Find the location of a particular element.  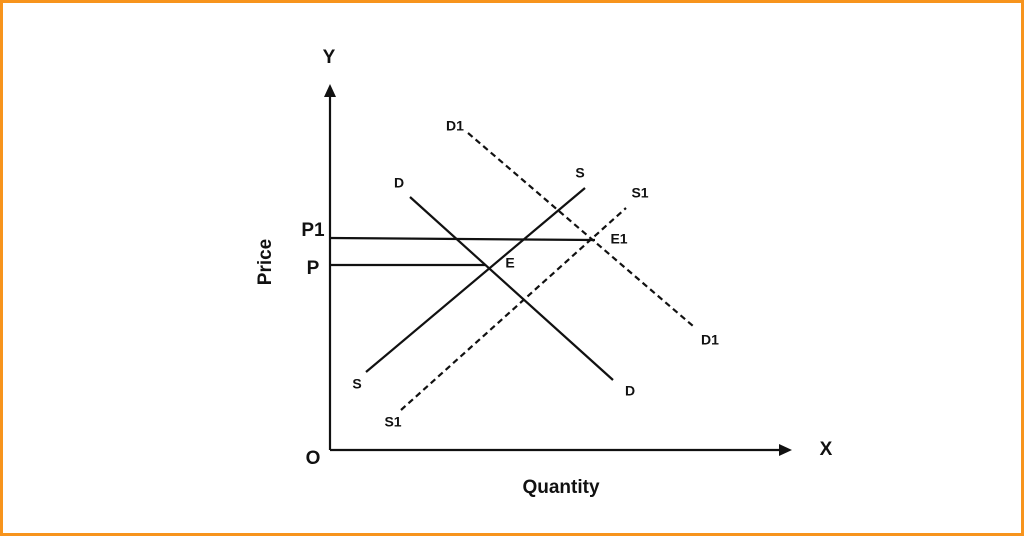

y-arrow is located at coordinates (330, 90).